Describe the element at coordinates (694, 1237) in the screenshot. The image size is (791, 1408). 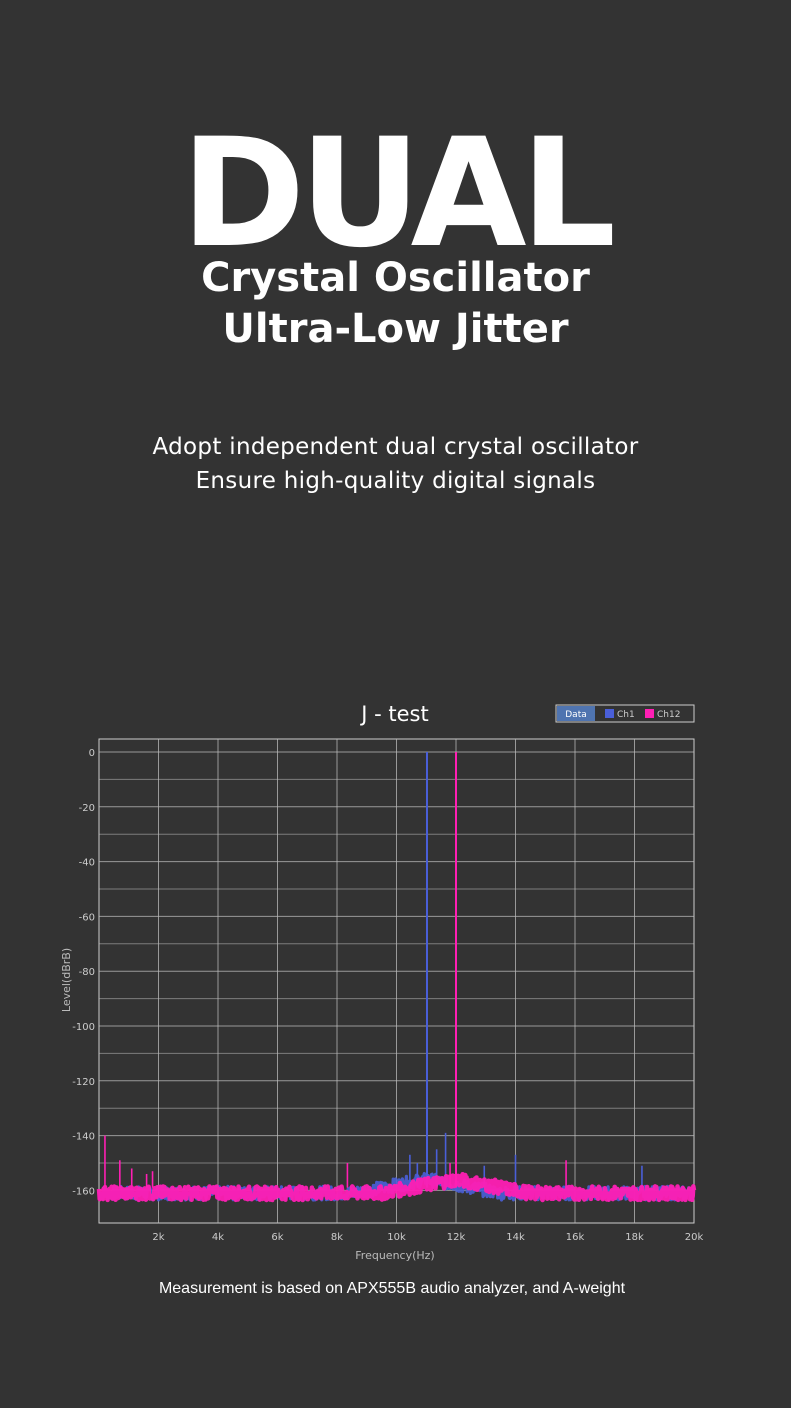
I see `x-tick-label: 20k` at that location.